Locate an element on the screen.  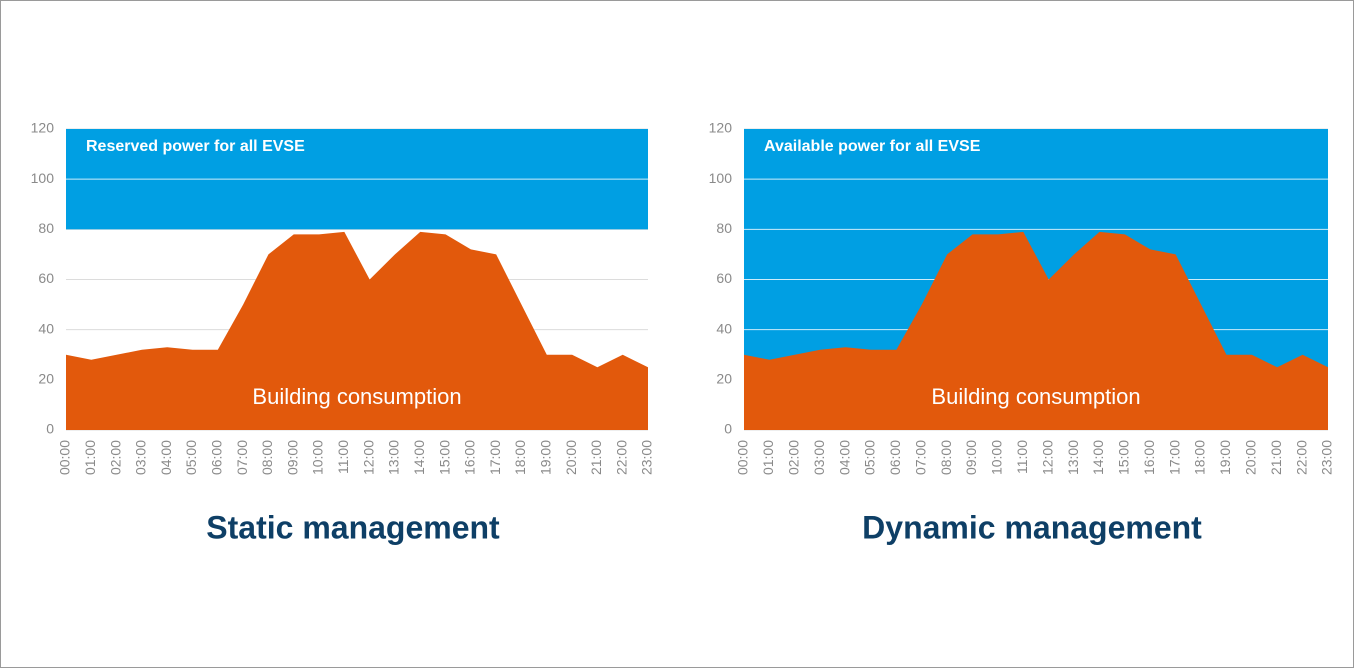
band-label: Reserved power for all EVSE is located at coordinates (195, 146).